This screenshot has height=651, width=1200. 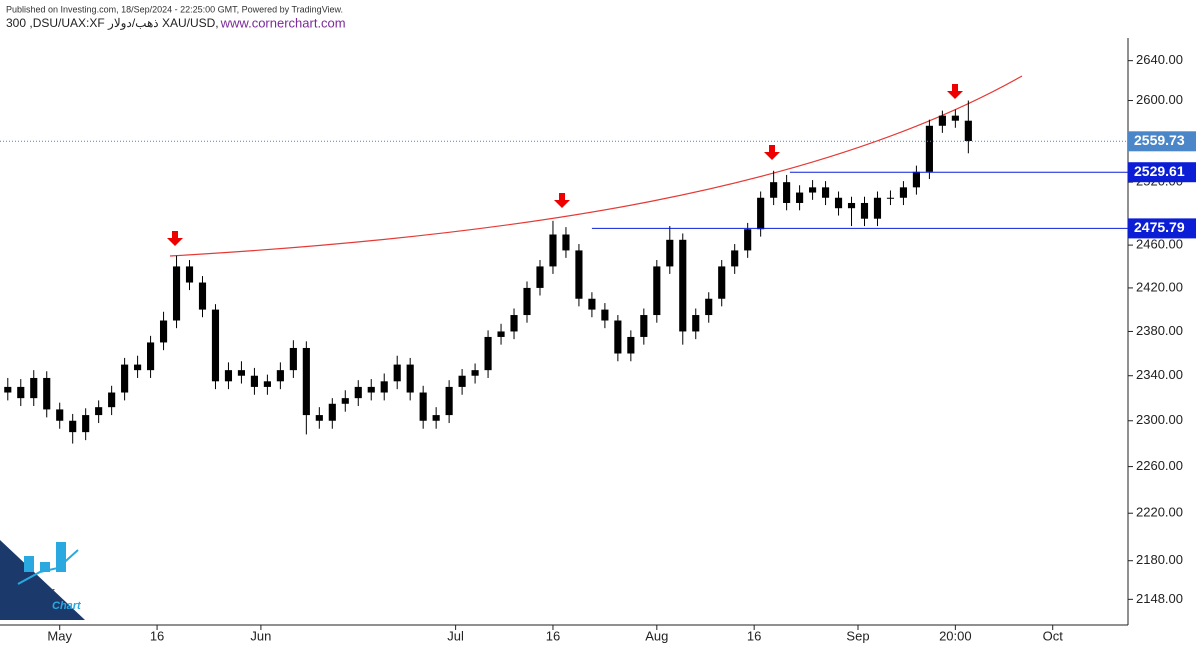 I want to click on level-label-box, so click(x=1162, y=172).